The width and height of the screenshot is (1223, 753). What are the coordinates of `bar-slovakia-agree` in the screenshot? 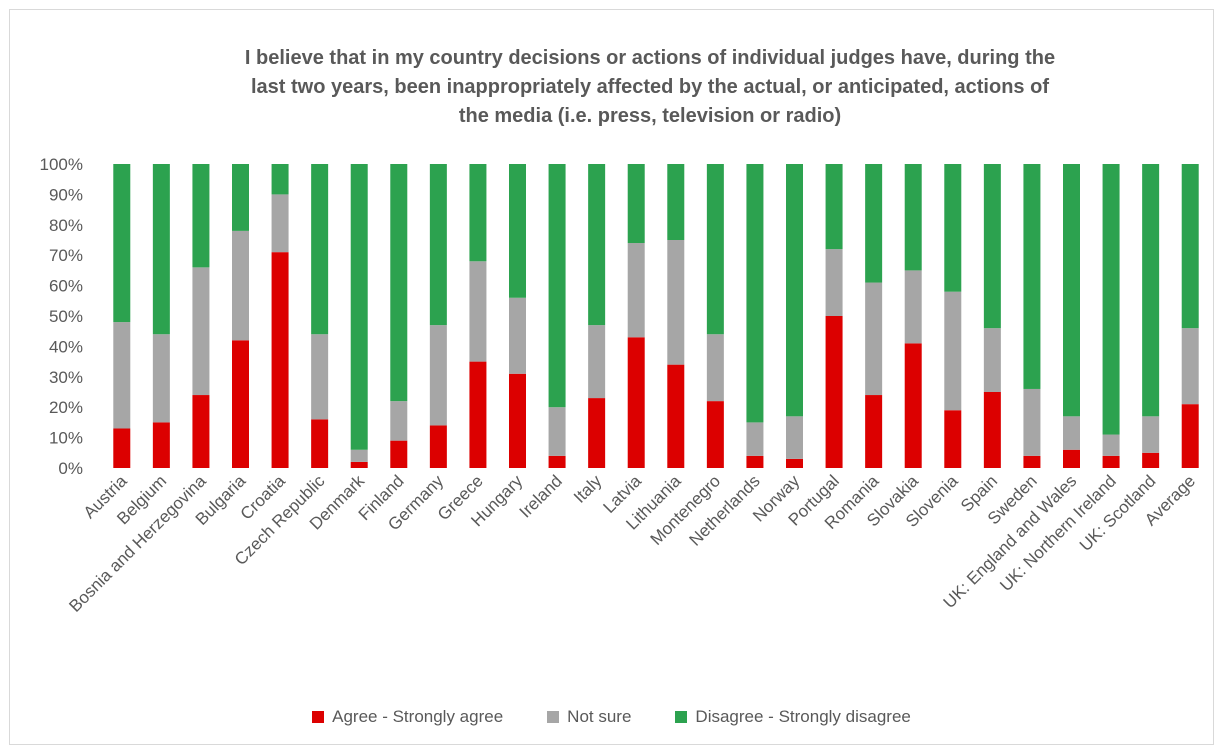 It's located at (913, 405).